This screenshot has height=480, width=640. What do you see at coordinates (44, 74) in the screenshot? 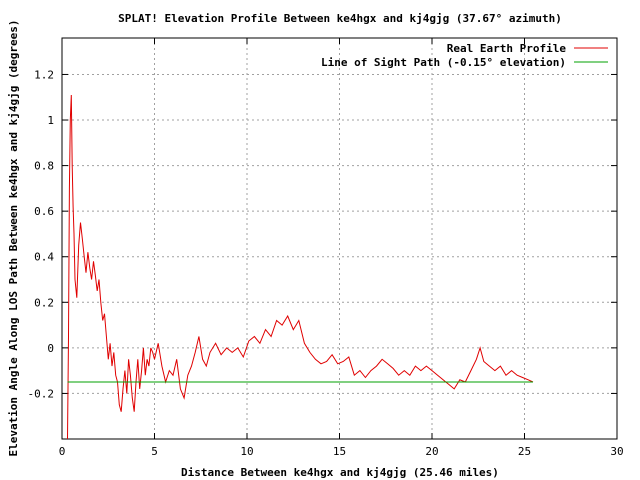
I see `y-tick-label: 1.2` at bounding box center [44, 74].